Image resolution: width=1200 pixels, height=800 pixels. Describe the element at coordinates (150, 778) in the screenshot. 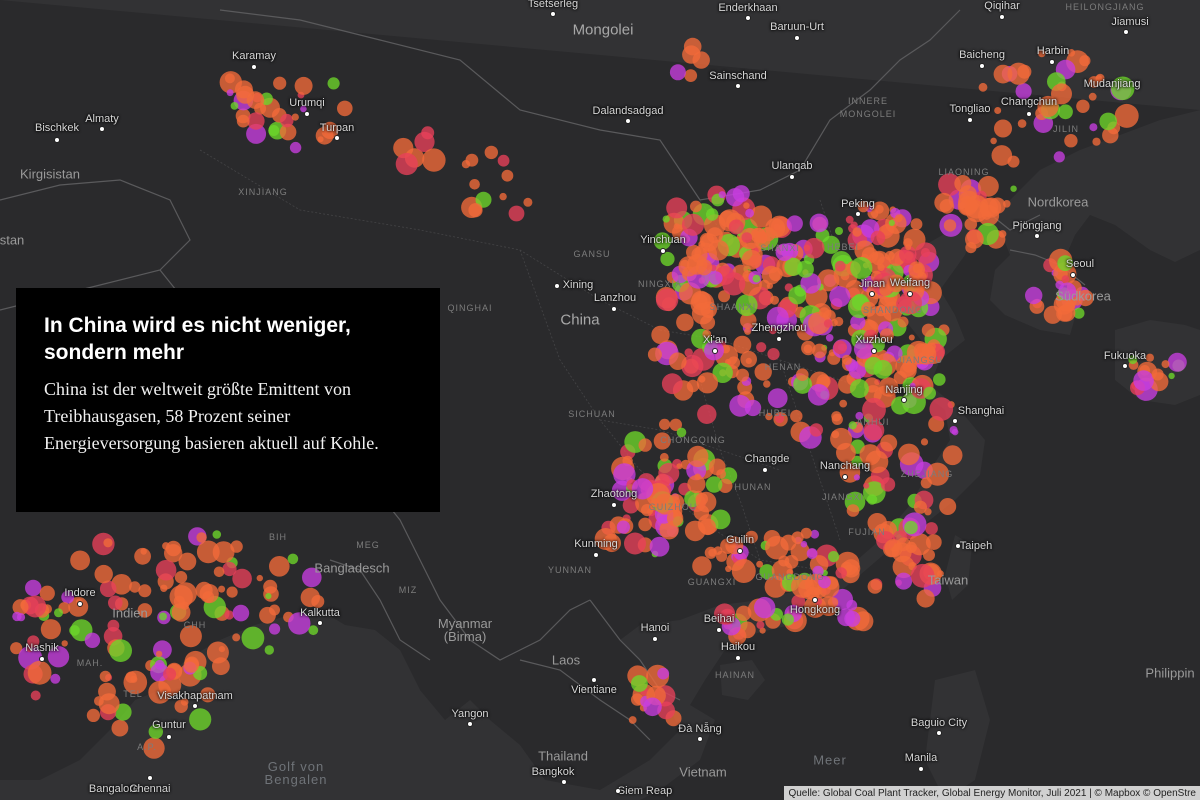

I see `city-marker-chennai` at that location.